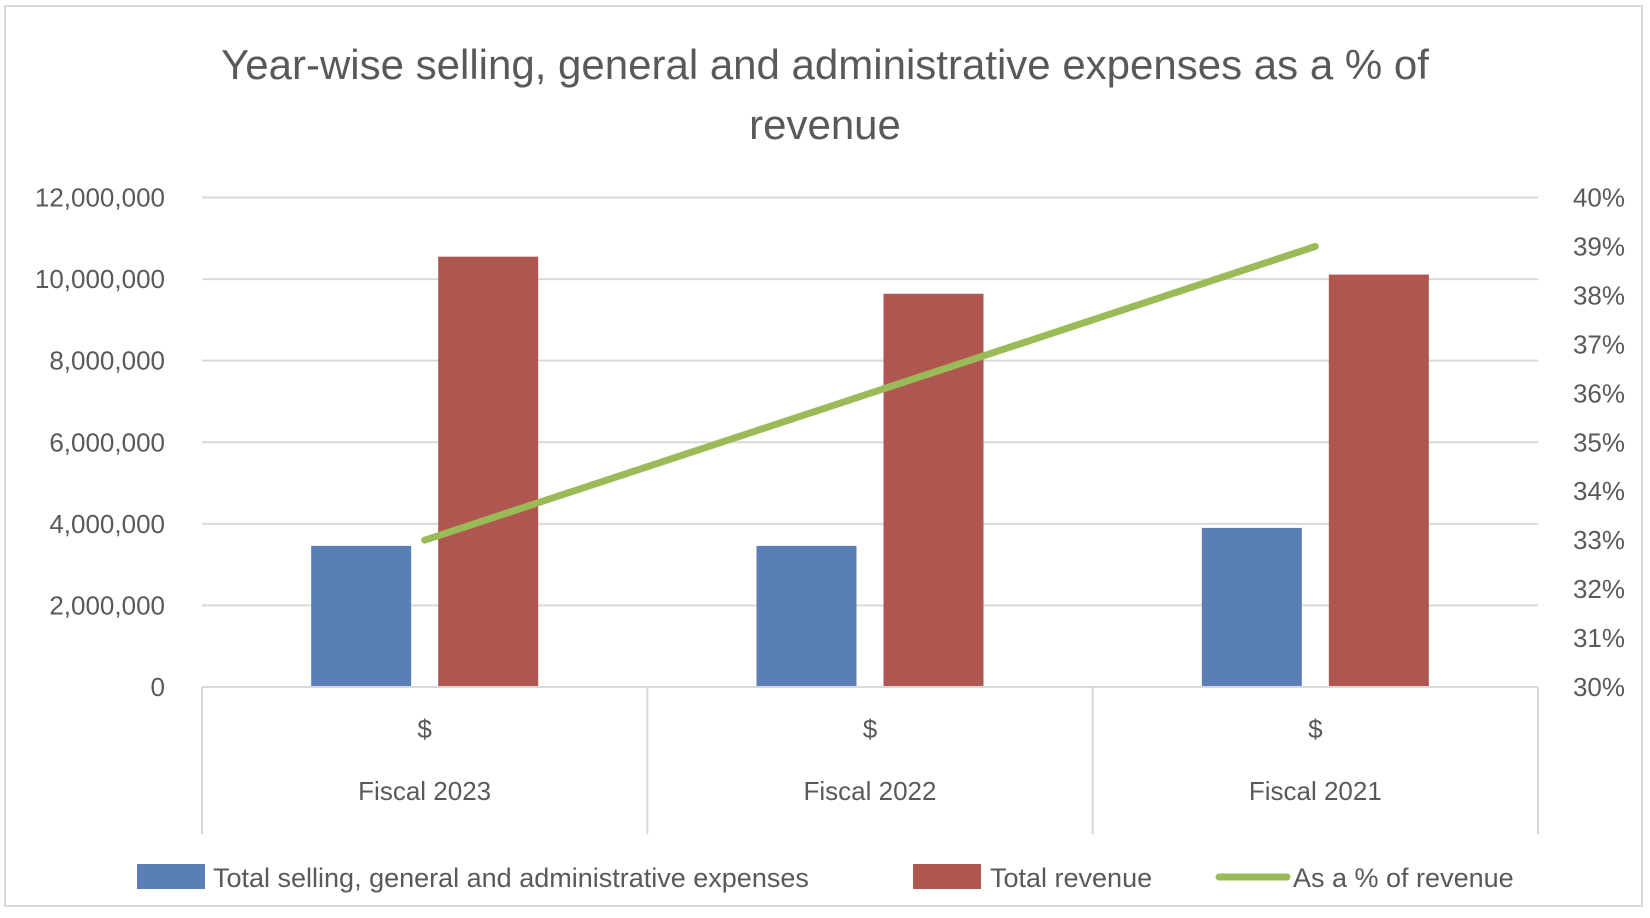  What do you see at coordinates (1599, 638) in the screenshot?
I see `right-axis-tick-label: 31%` at bounding box center [1599, 638].